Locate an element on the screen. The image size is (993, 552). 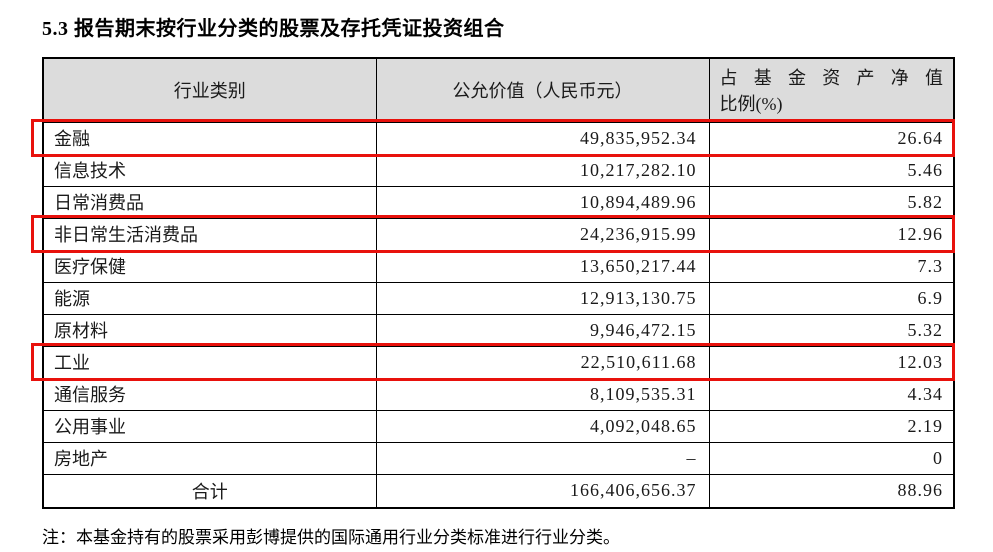
fair-value-cell: – is located at coordinates (542, 458).